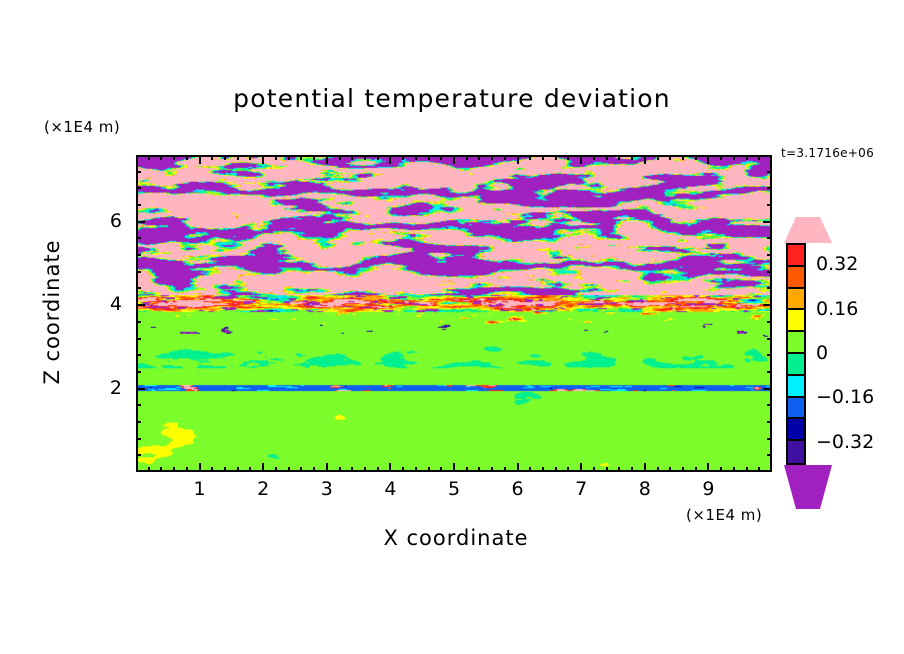 The height and width of the screenshot is (654, 904). I want to click on x-tick-label: 5, so click(454, 489).